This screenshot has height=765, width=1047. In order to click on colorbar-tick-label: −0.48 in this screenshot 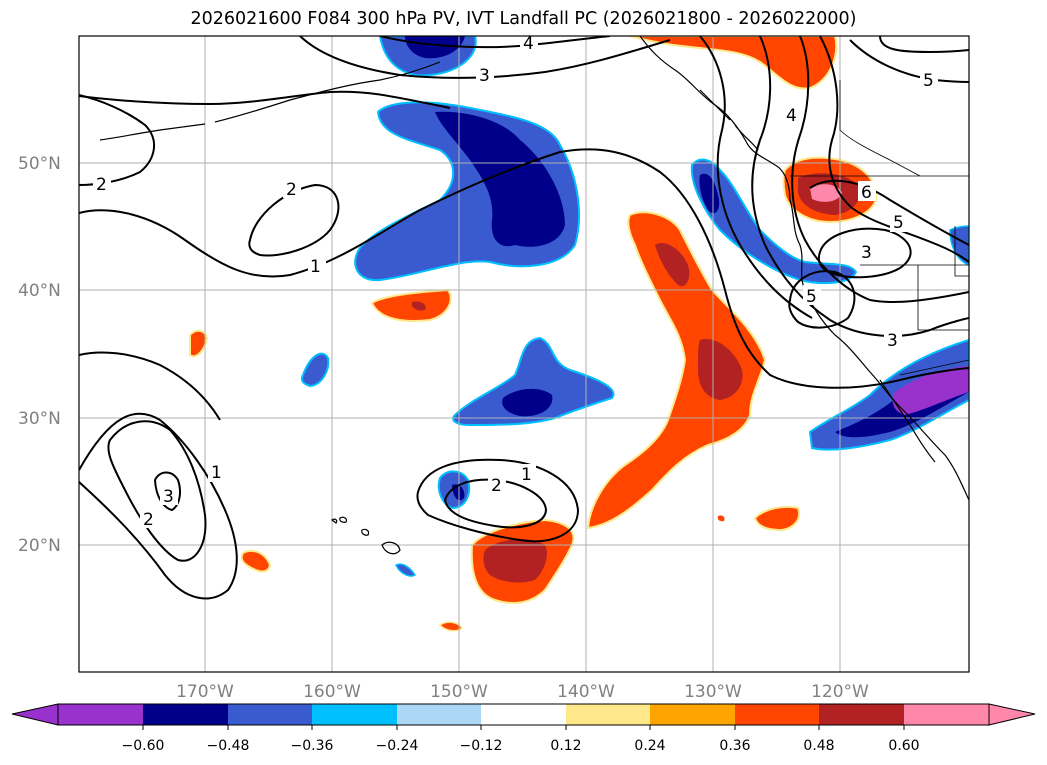, I will do `click(228, 746)`.